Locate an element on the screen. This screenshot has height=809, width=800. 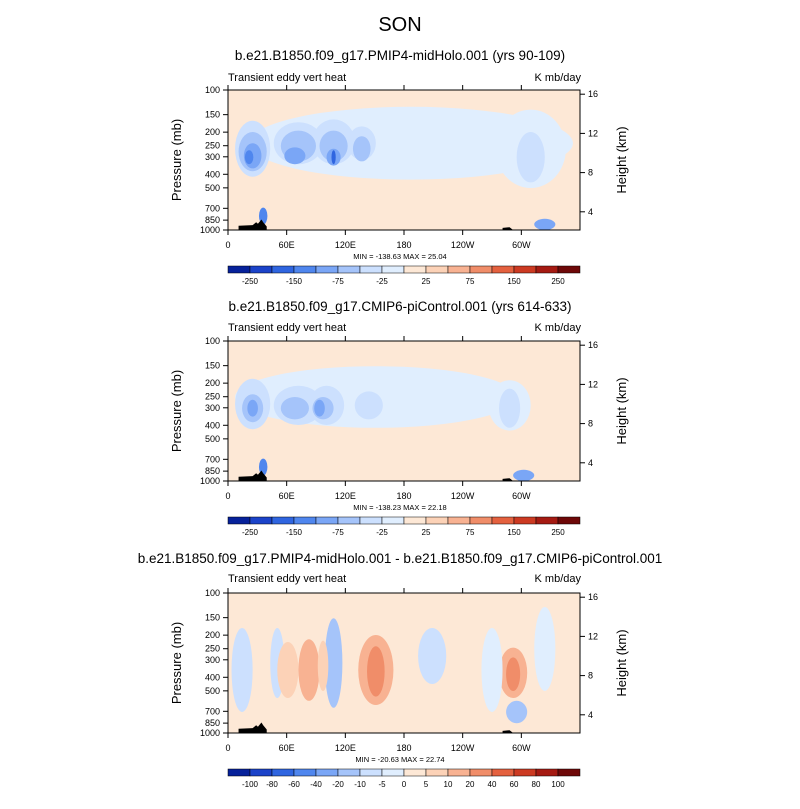
colorbar-label: -80 is located at coordinates (272, 784).